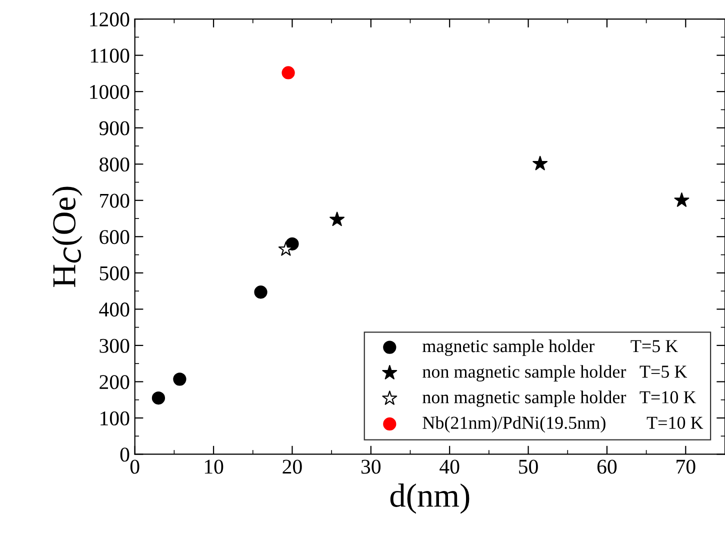 The width and height of the screenshot is (725, 544). What do you see at coordinates (292, 467) in the screenshot?
I see `x-tick-label: 20` at bounding box center [292, 467].